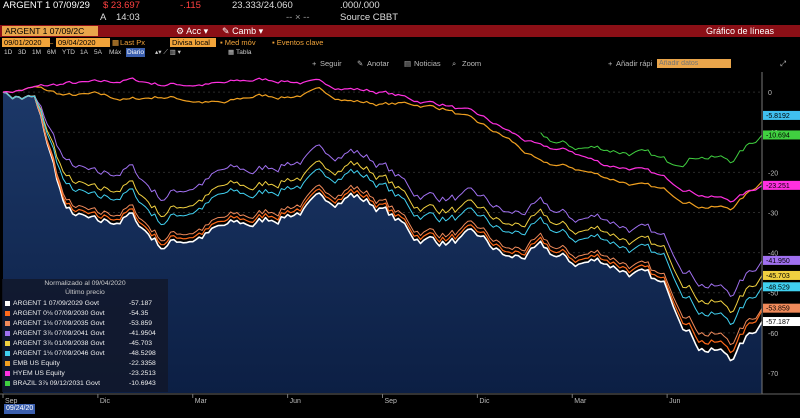 This screenshot has height=418, width=800. I want to click on y-tick-label: -60, so click(773, 334).